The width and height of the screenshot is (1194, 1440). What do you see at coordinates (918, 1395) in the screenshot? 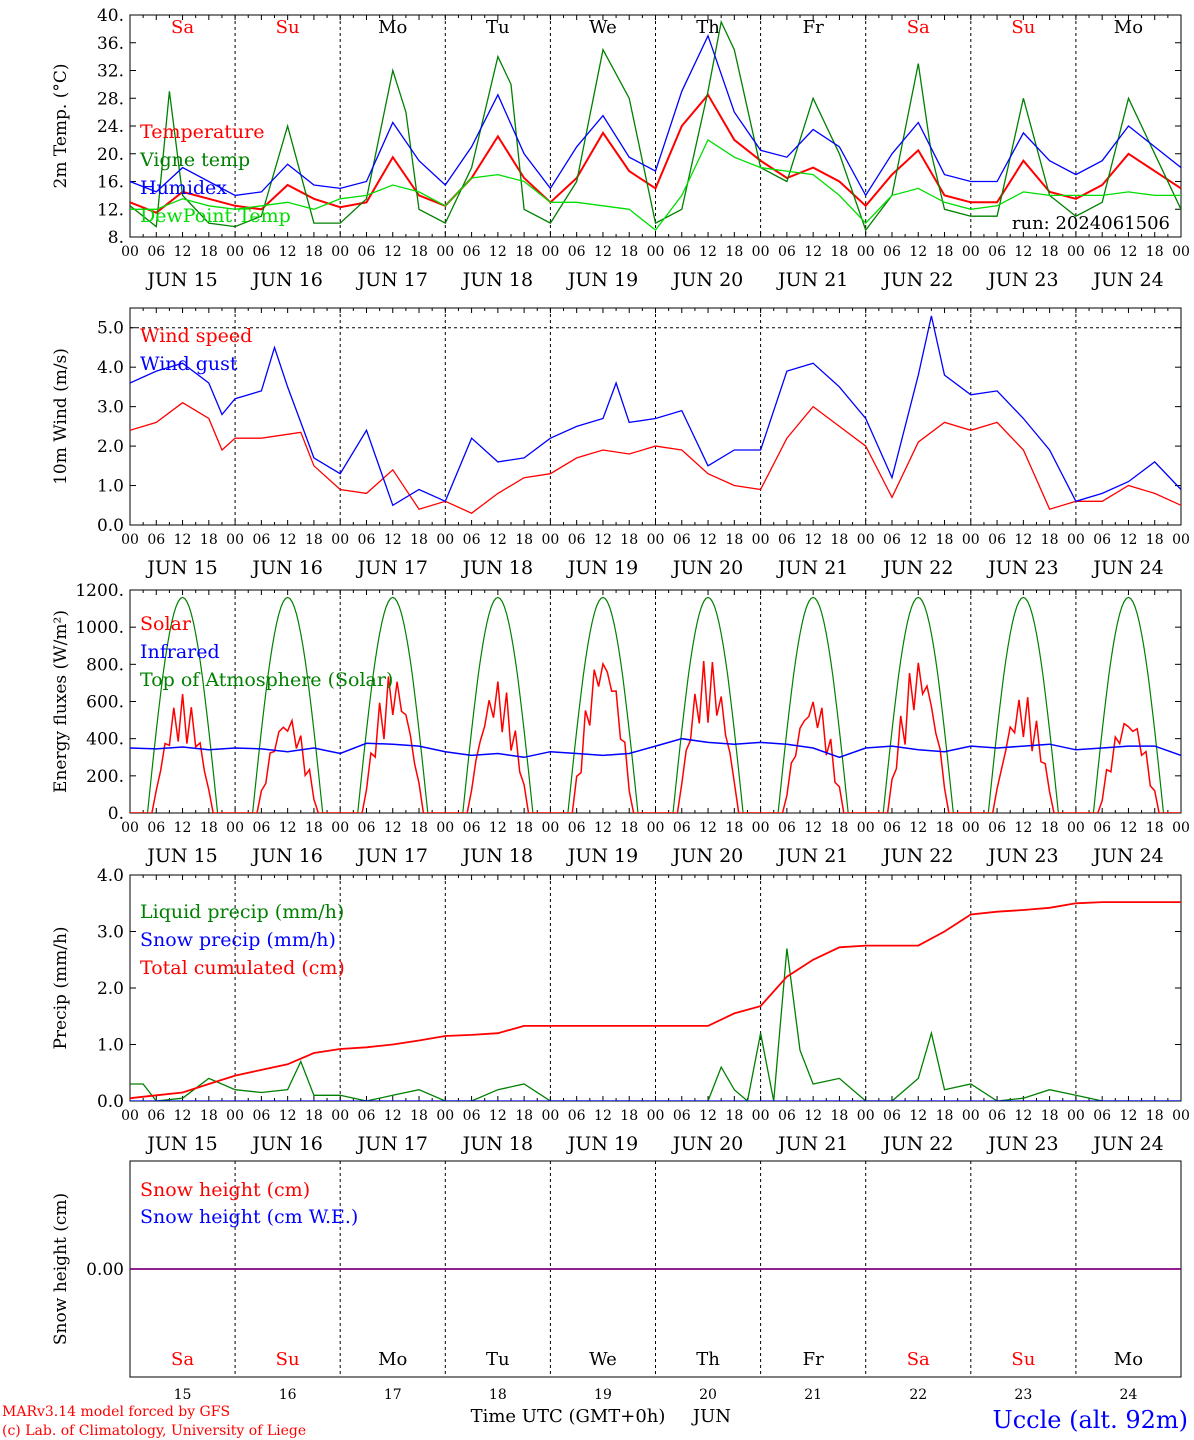
I see `day-number-label: 22` at bounding box center [918, 1395].